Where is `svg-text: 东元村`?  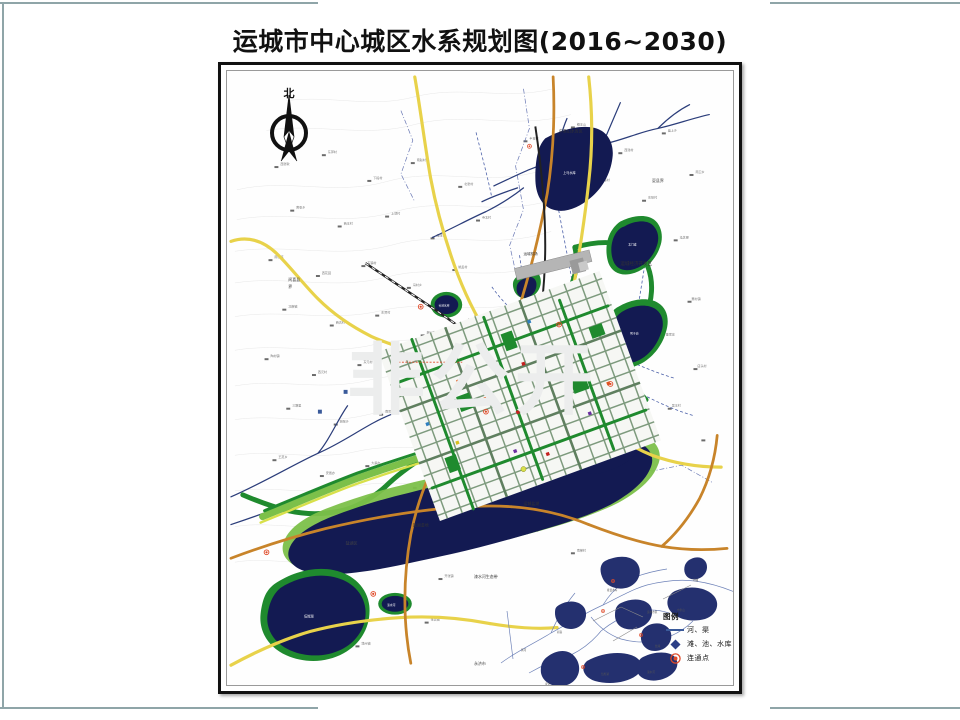 svg-text: 东元村 is located at coordinates (367, 361).